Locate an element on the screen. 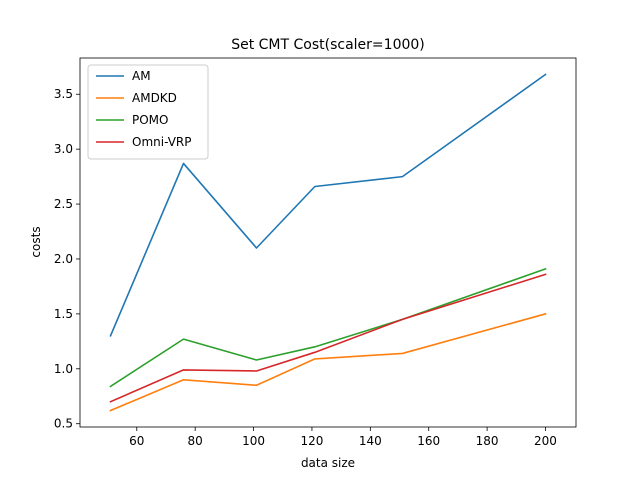 This screenshot has width=640, height=480. legend-label-omni-vrp: Omni-VRP is located at coordinates (161, 142).